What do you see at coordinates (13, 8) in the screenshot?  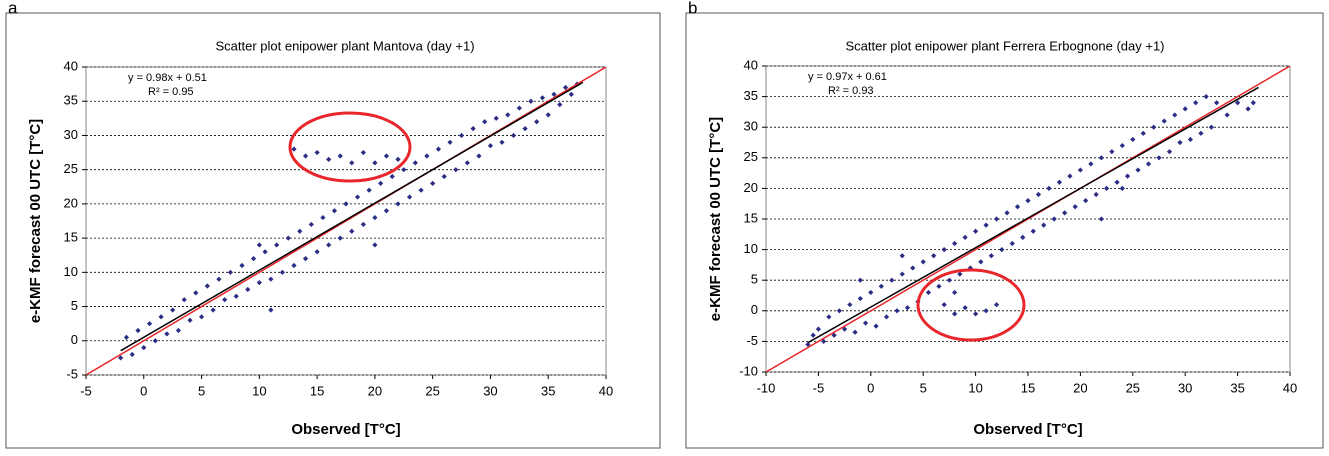 I see `panel-label: a` at bounding box center [13, 8].